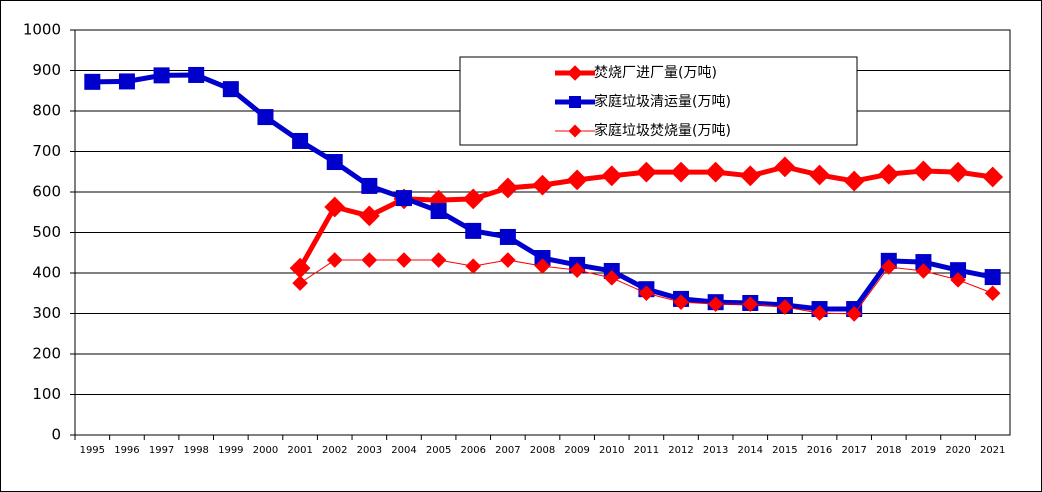  Describe the element at coordinates (611, 450) in the screenshot. I see `x-tick-label: 2010` at that location.